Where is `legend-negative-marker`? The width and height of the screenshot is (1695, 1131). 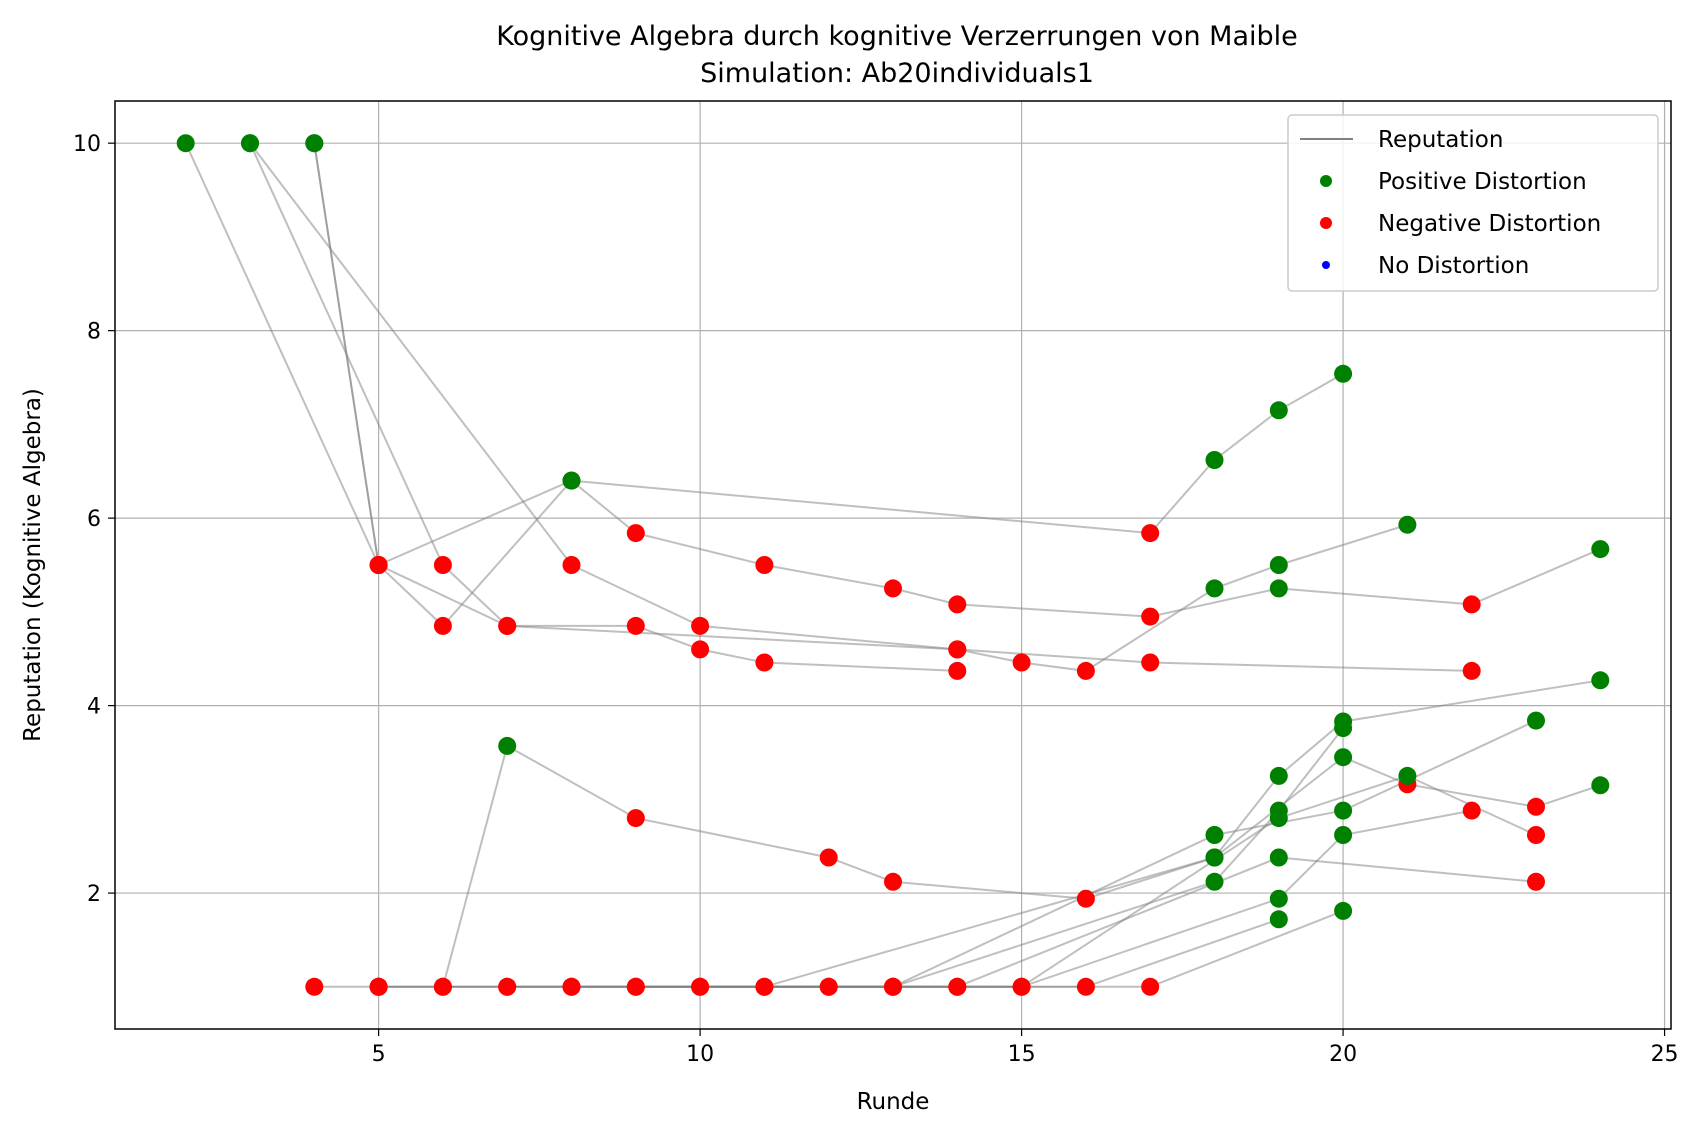 legend-negative-marker is located at coordinates (1326, 223).